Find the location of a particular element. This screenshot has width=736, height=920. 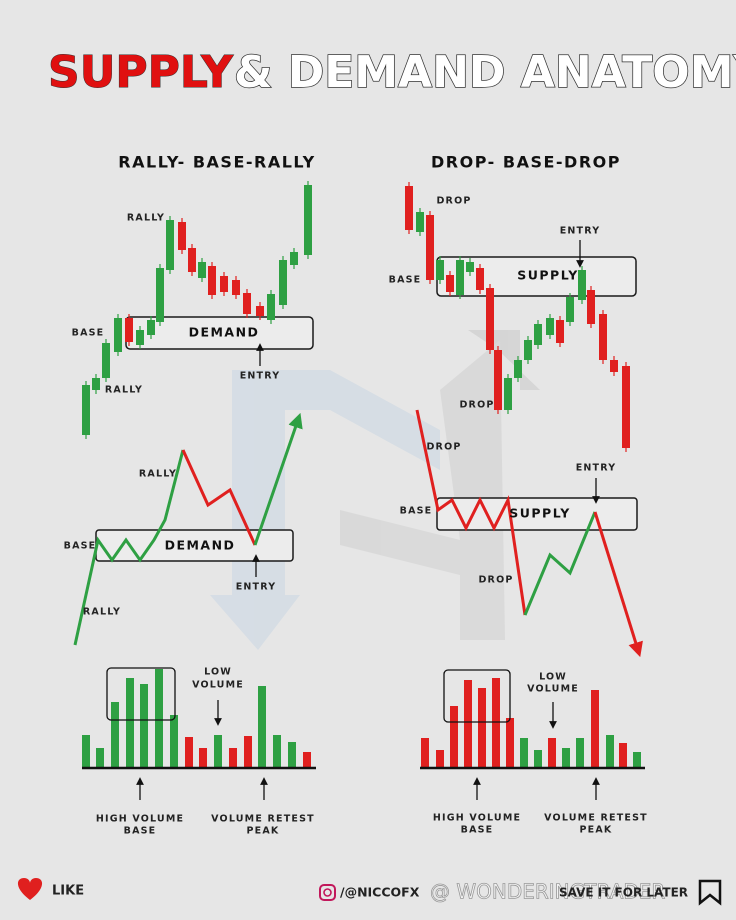

save: SAVE IT FOR LATER is located at coordinates (623, 893).